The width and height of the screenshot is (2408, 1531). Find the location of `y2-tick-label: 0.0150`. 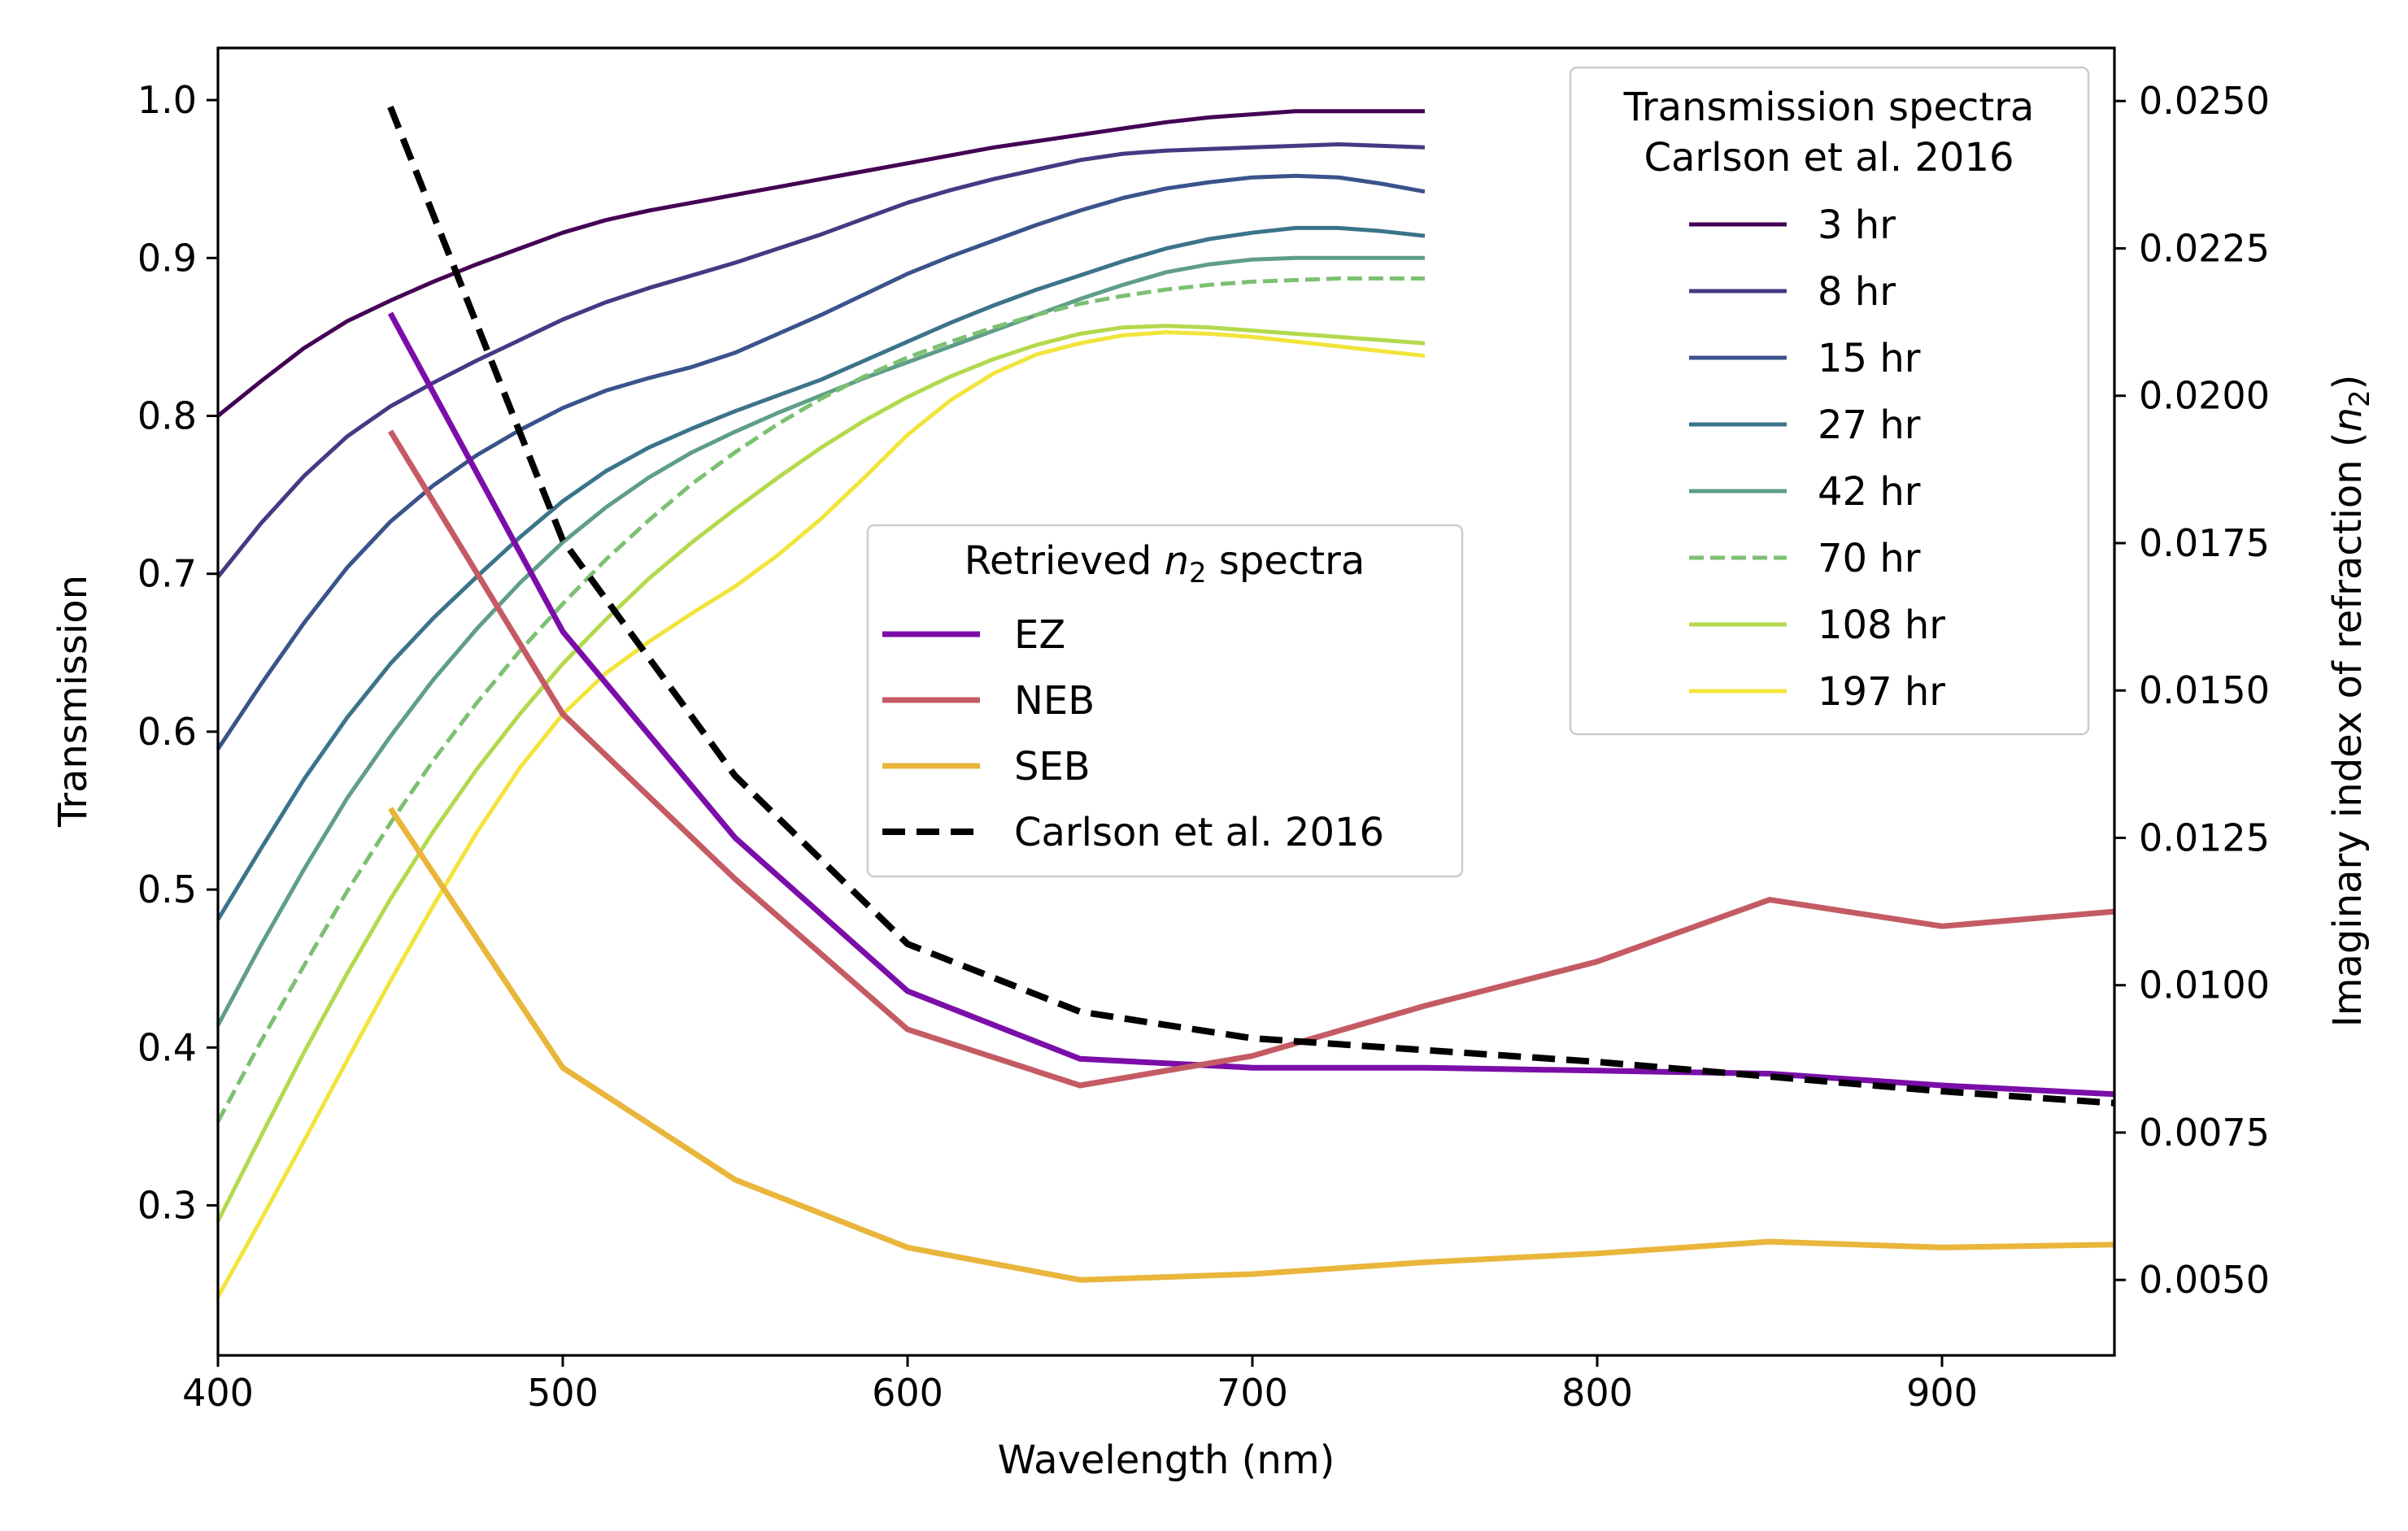

y2-tick-label: 0.0150 is located at coordinates (2204, 690).